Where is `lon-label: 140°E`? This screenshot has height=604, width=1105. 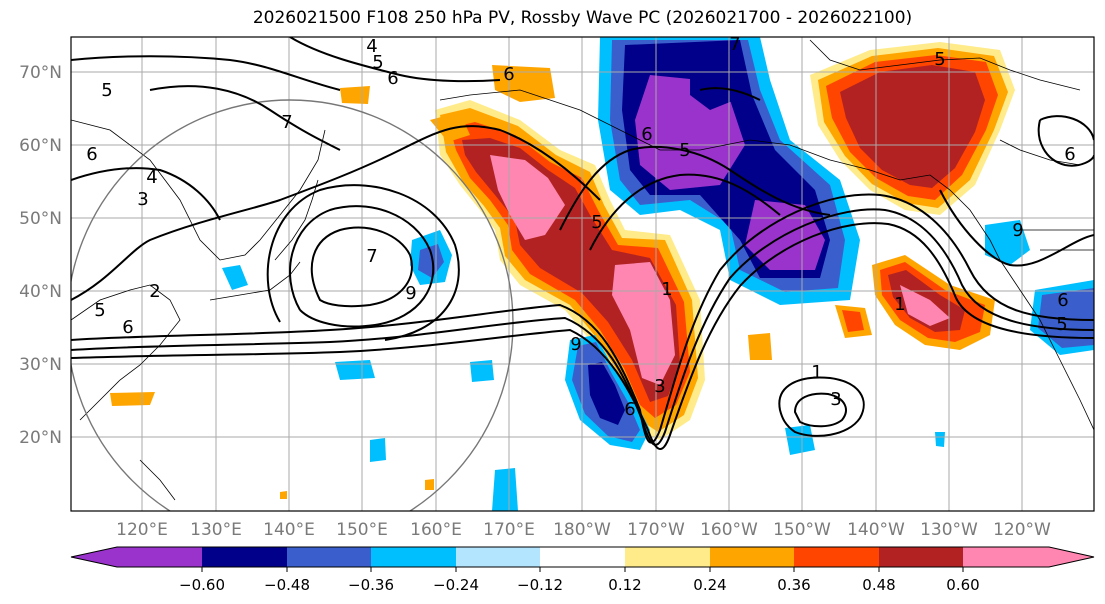 lon-label: 140°E is located at coordinates (289, 530).